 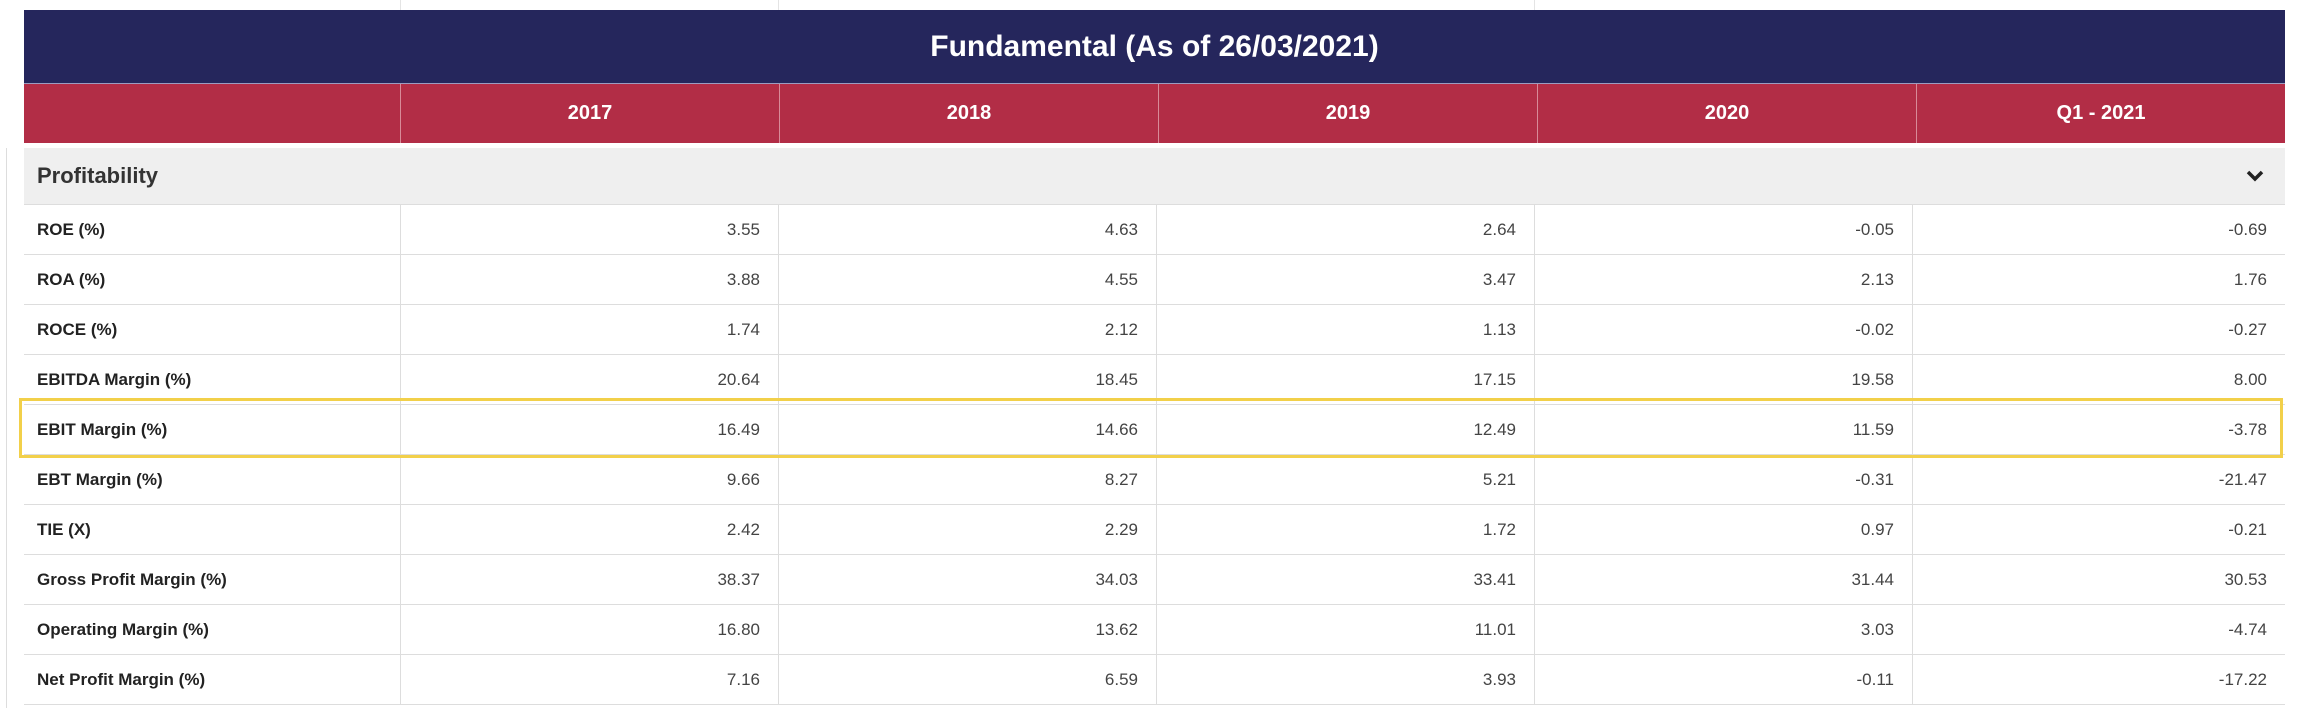 I want to click on table-row: EBT Margin (%) 9.66 8.27 5.21 -0.31 -21.47, so click(x=1154, y=480).